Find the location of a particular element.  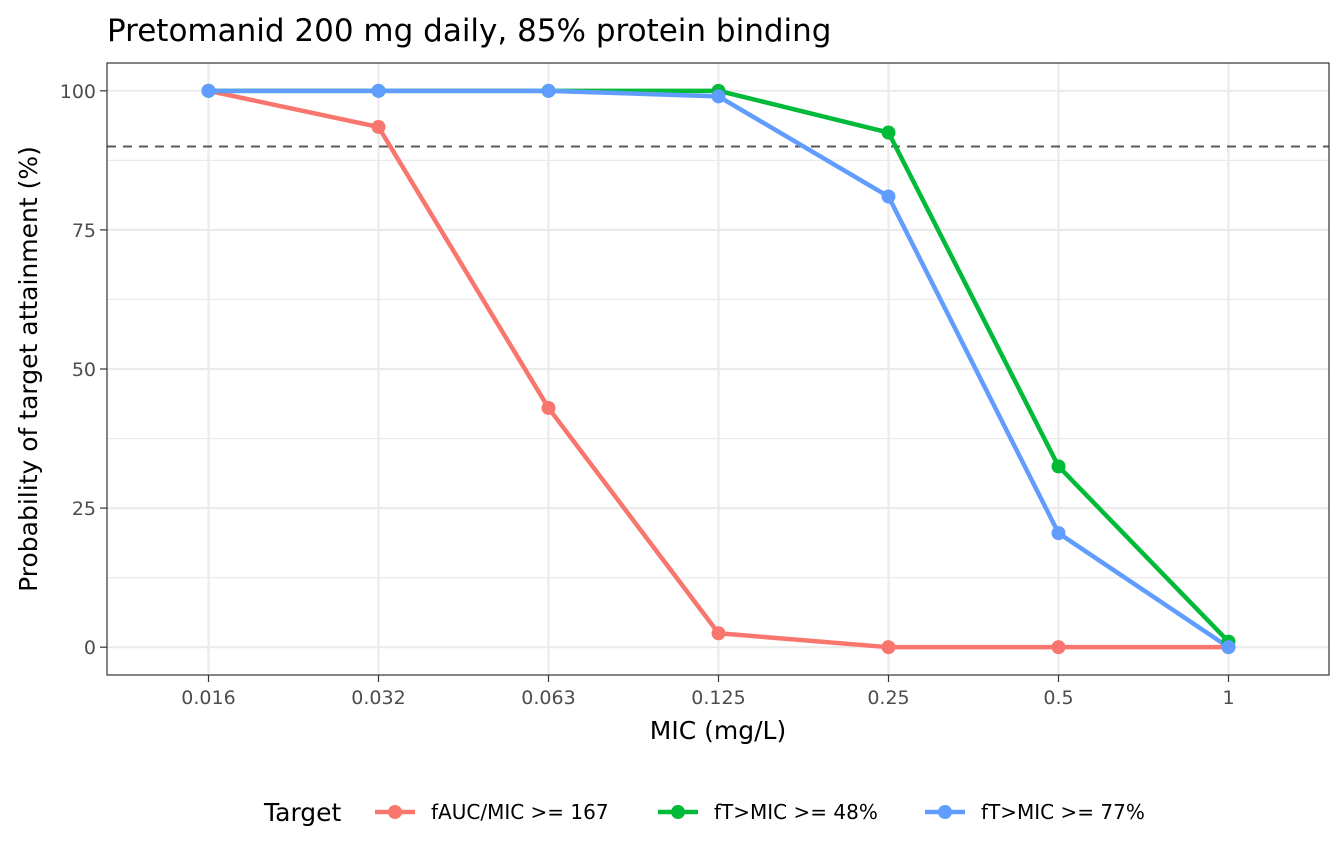

y-tick-label: 25 is located at coordinates (84, 509).